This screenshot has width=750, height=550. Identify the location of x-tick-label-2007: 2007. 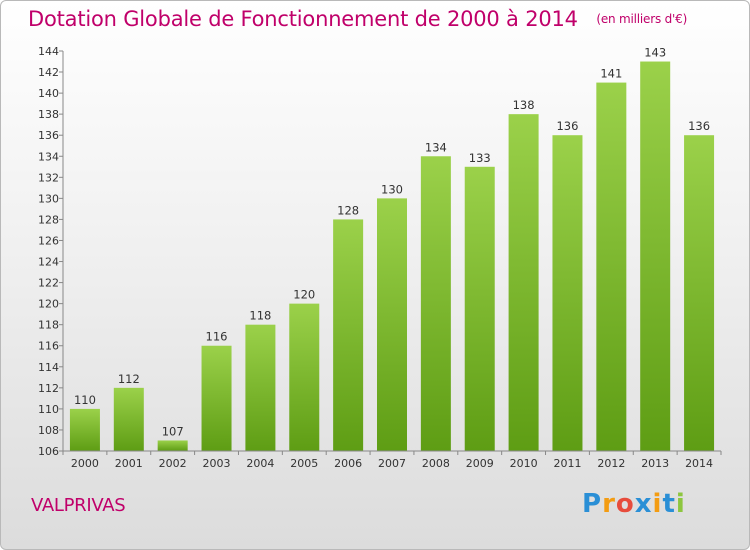
(392, 463).